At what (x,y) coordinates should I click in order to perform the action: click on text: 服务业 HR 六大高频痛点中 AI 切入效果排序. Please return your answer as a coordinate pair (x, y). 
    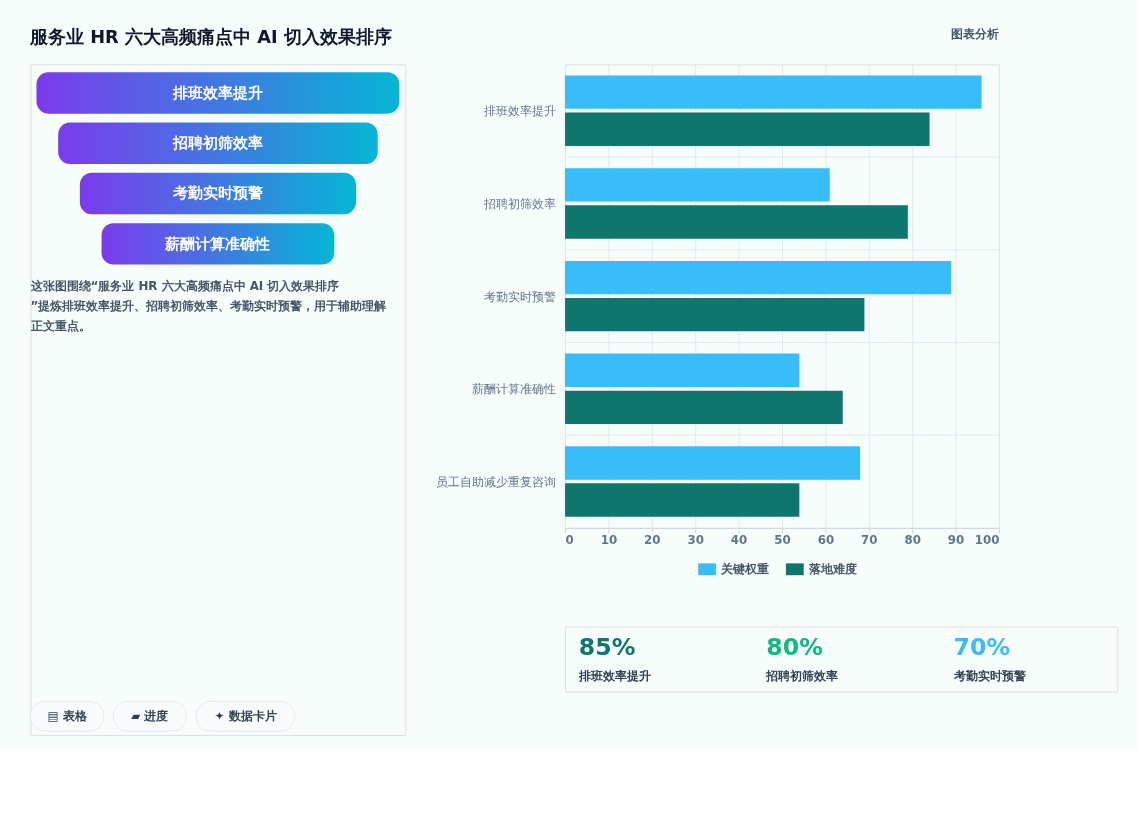
    Looking at the image, I should click on (210, 36).